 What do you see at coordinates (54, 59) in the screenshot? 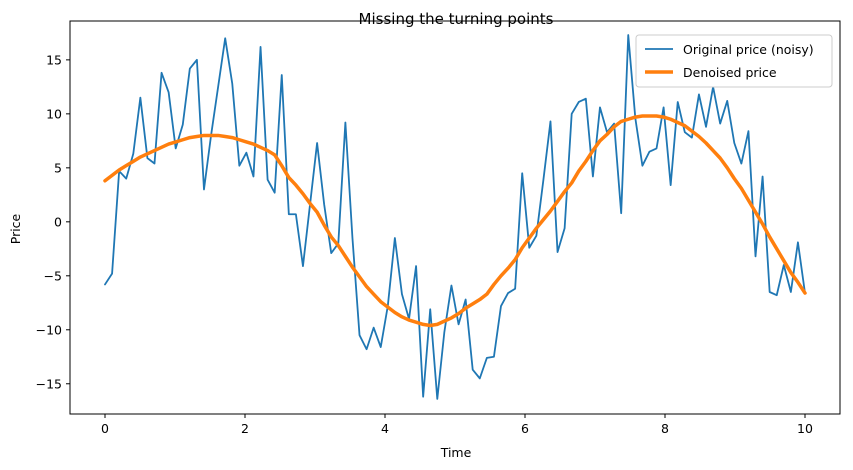
I see `y-tick-label: 15` at bounding box center [54, 59].